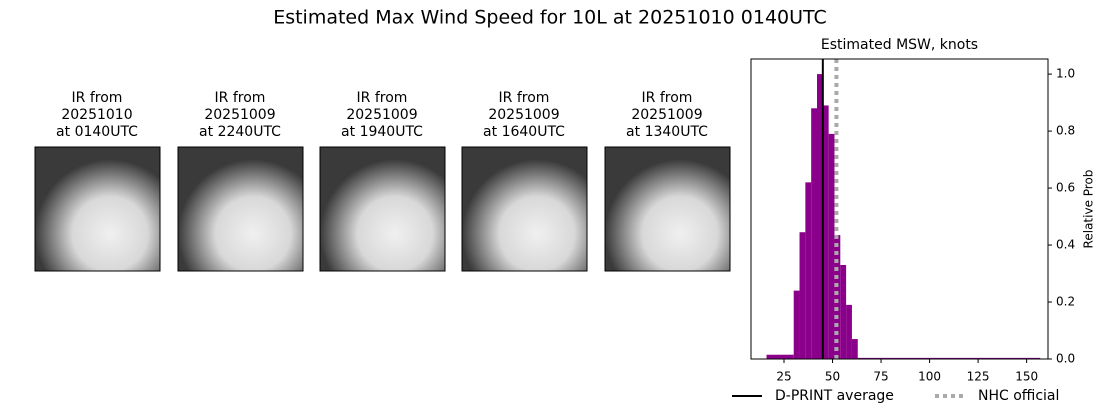  What do you see at coordinates (834, 396) in the screenshot?
I see `legend-label: D-PRINT average` at bounding box center [834, 396].